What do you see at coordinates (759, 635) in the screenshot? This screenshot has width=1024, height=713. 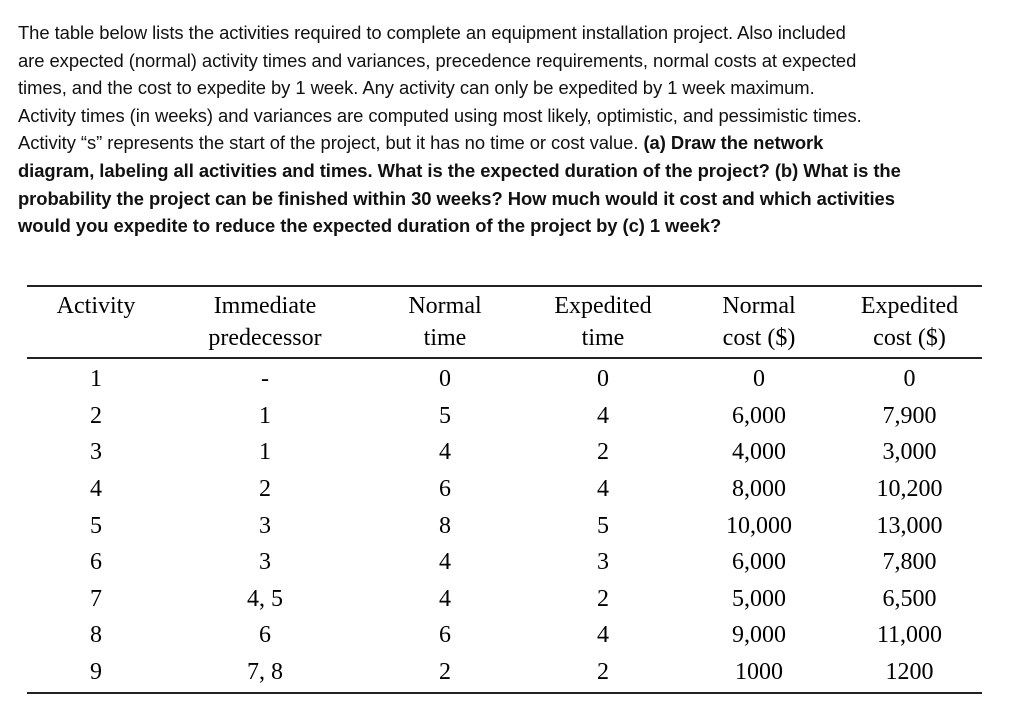 I see `cell-normal-cost: 9,000` at bounding box center [759, 635].